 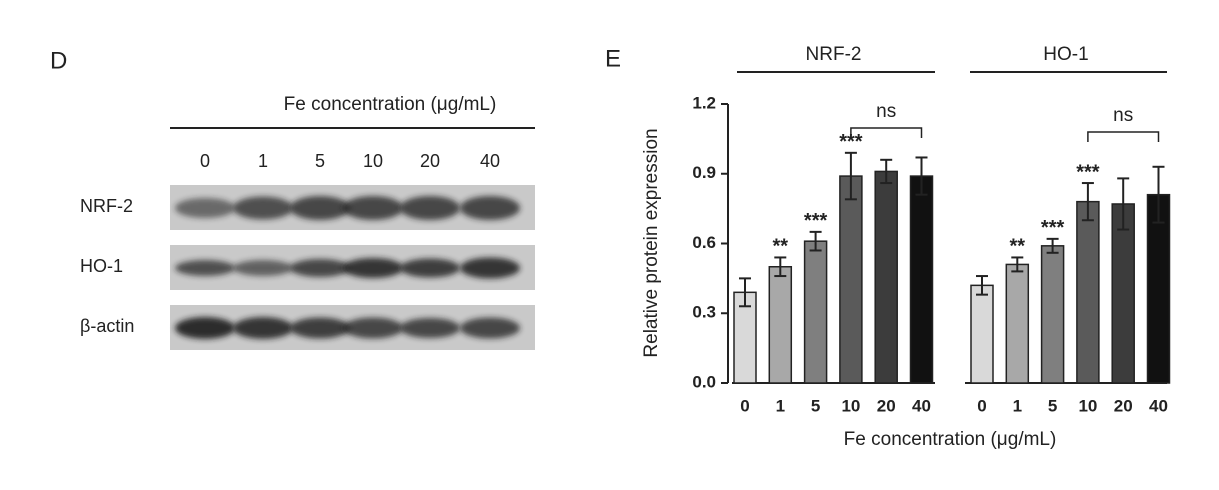 What do you see at coordinates (834, 54) in the screenshot?
I see `group-label: NRF-2` at bounding box center [834, 54].